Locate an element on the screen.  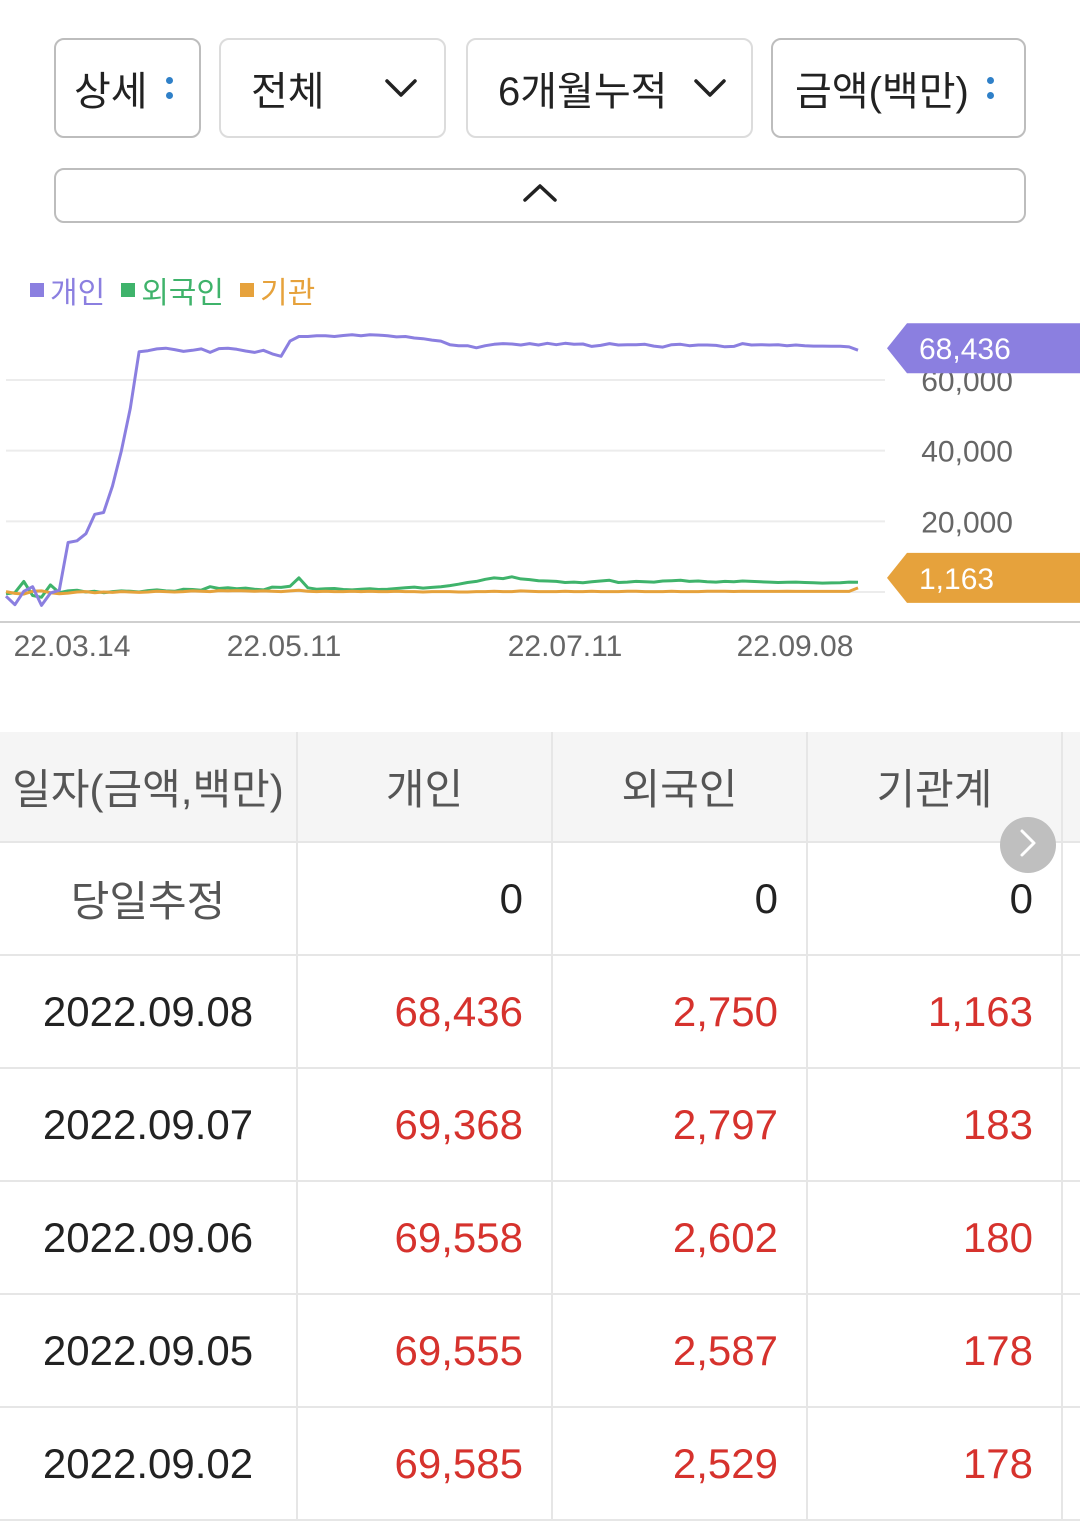
estimate-foreign: 0 is located at coordinates (680, 898).